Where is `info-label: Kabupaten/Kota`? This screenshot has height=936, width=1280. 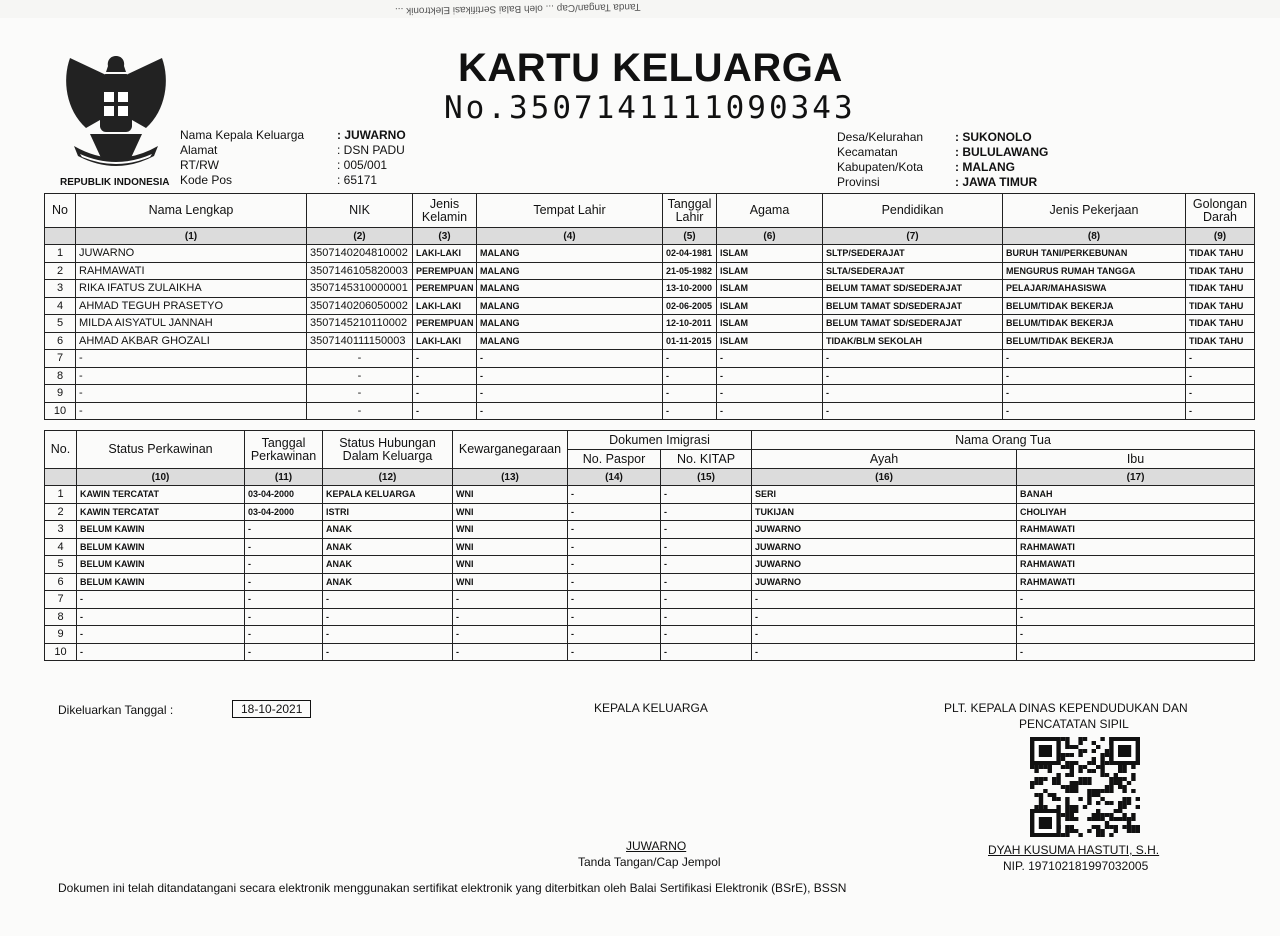
info-label: Kabupaten/Kota is located at coordinates (880, 167).